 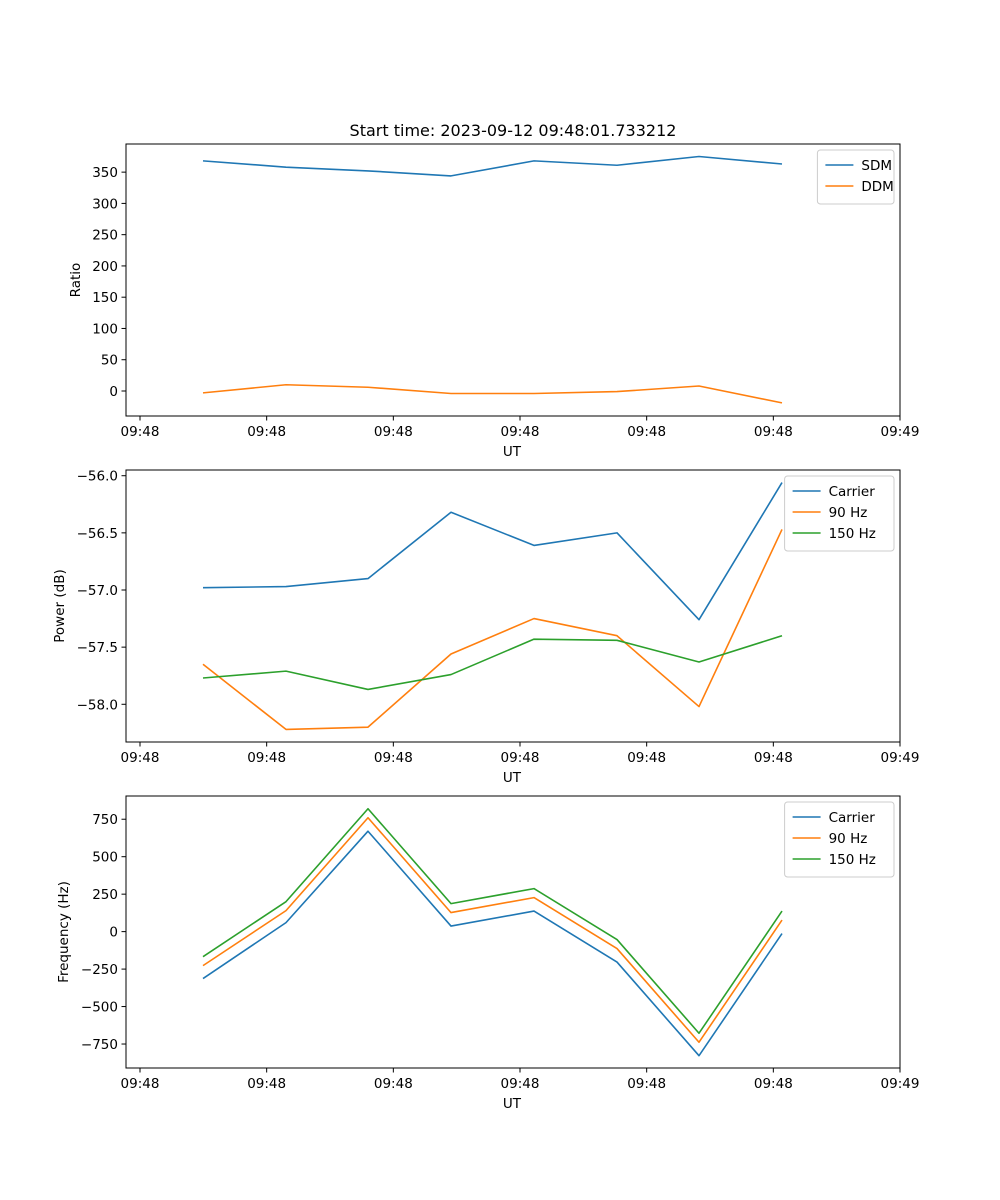 I want to click on chart-title: Start time: 2023-09-12 09:48:01.733212, so click(x=513, y=130).